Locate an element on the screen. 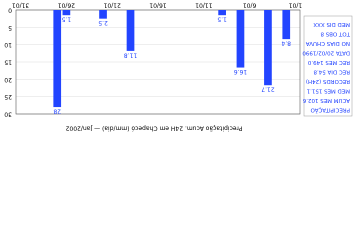  legend-line: REC DIA 54.8 is located at coordinates (331, 72).